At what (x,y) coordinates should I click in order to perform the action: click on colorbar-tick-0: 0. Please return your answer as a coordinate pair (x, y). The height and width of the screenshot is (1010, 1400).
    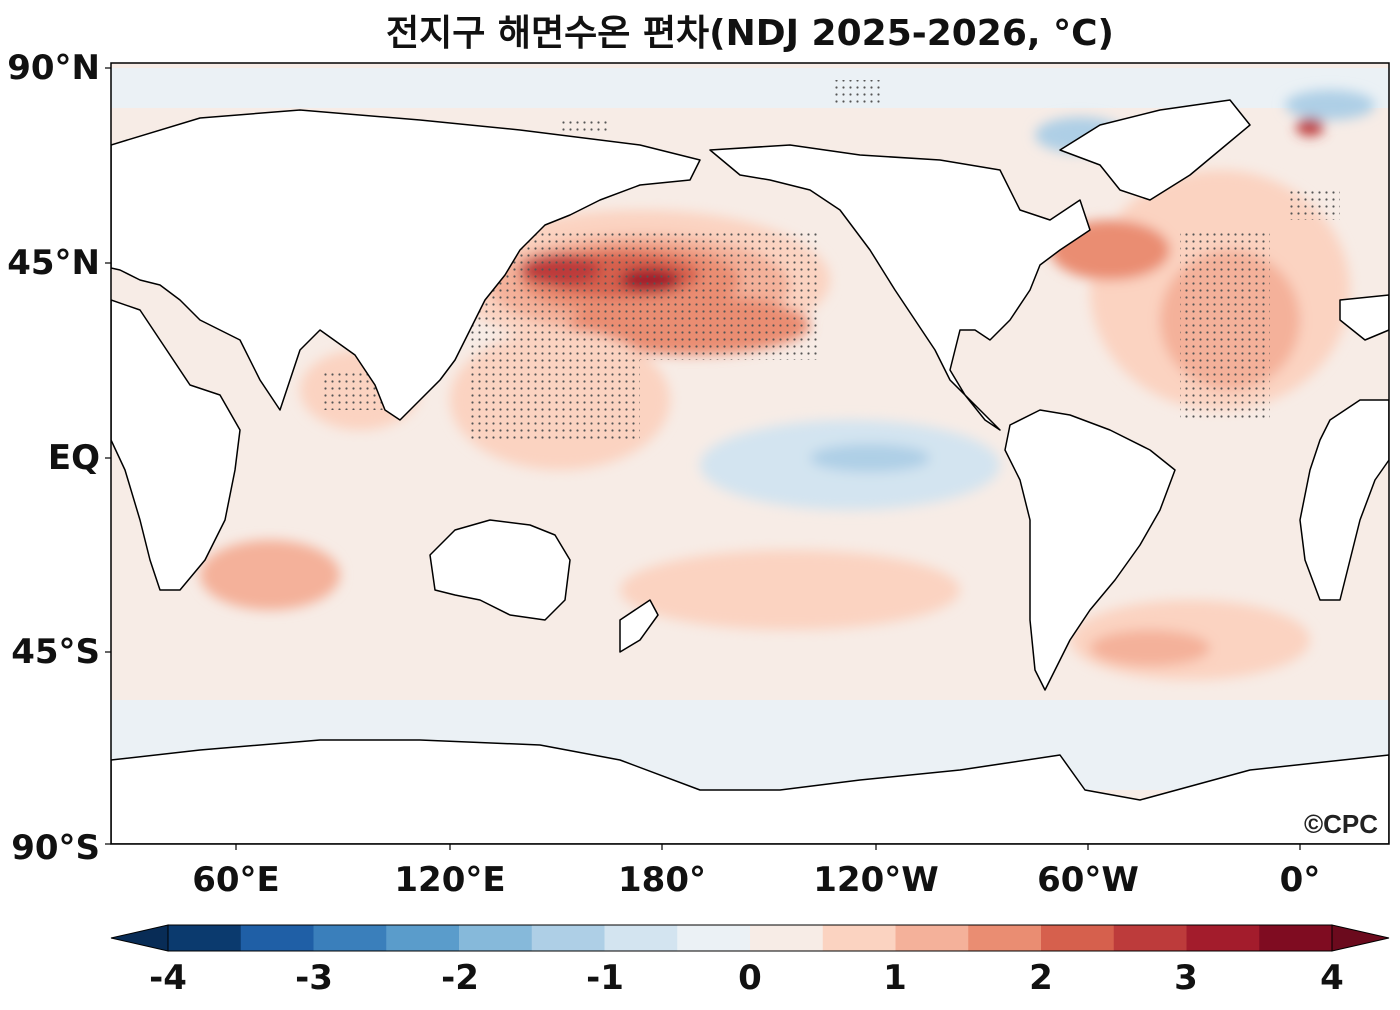
    Looking at the image, I should click on (750, 978).